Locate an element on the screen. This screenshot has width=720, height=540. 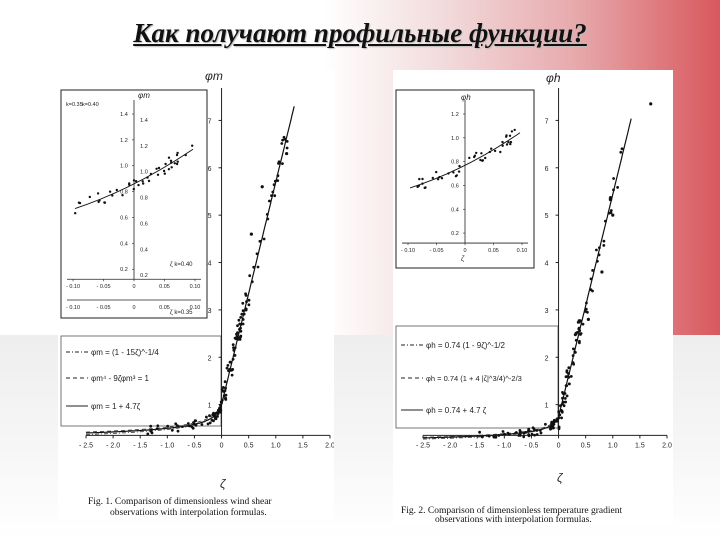
legend-label-1: φm = (1 - 15ζ)^-1/4 is located at coordinates (125, 352).